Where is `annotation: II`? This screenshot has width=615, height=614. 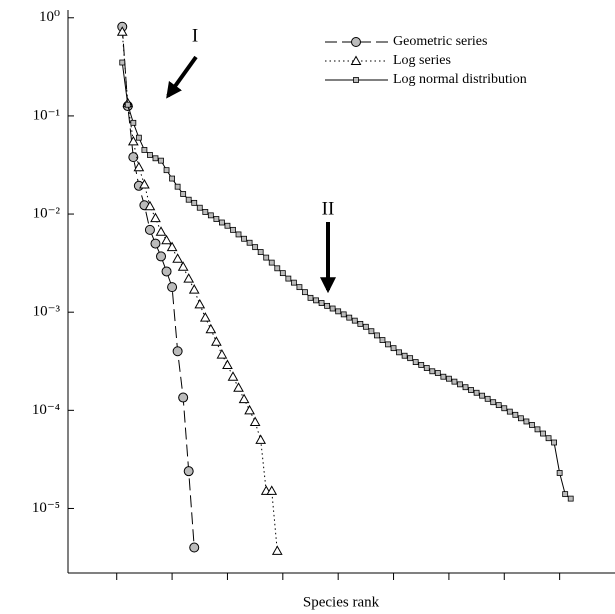 annotation: II is located at coordinates (328, 208).